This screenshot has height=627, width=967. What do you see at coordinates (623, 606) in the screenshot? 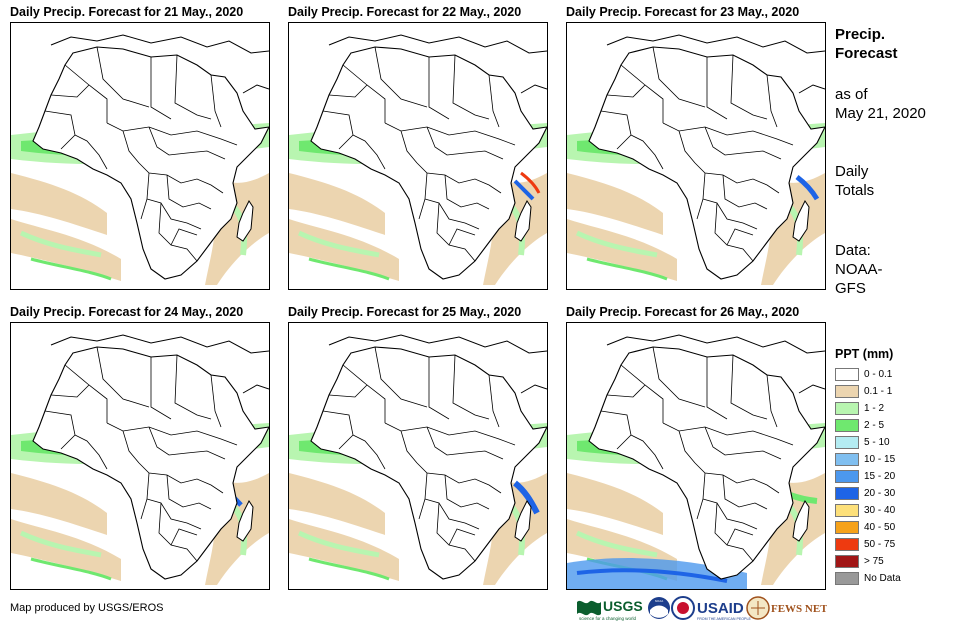
I see `usgs-text: USGS` at bounding box center [623, 606].